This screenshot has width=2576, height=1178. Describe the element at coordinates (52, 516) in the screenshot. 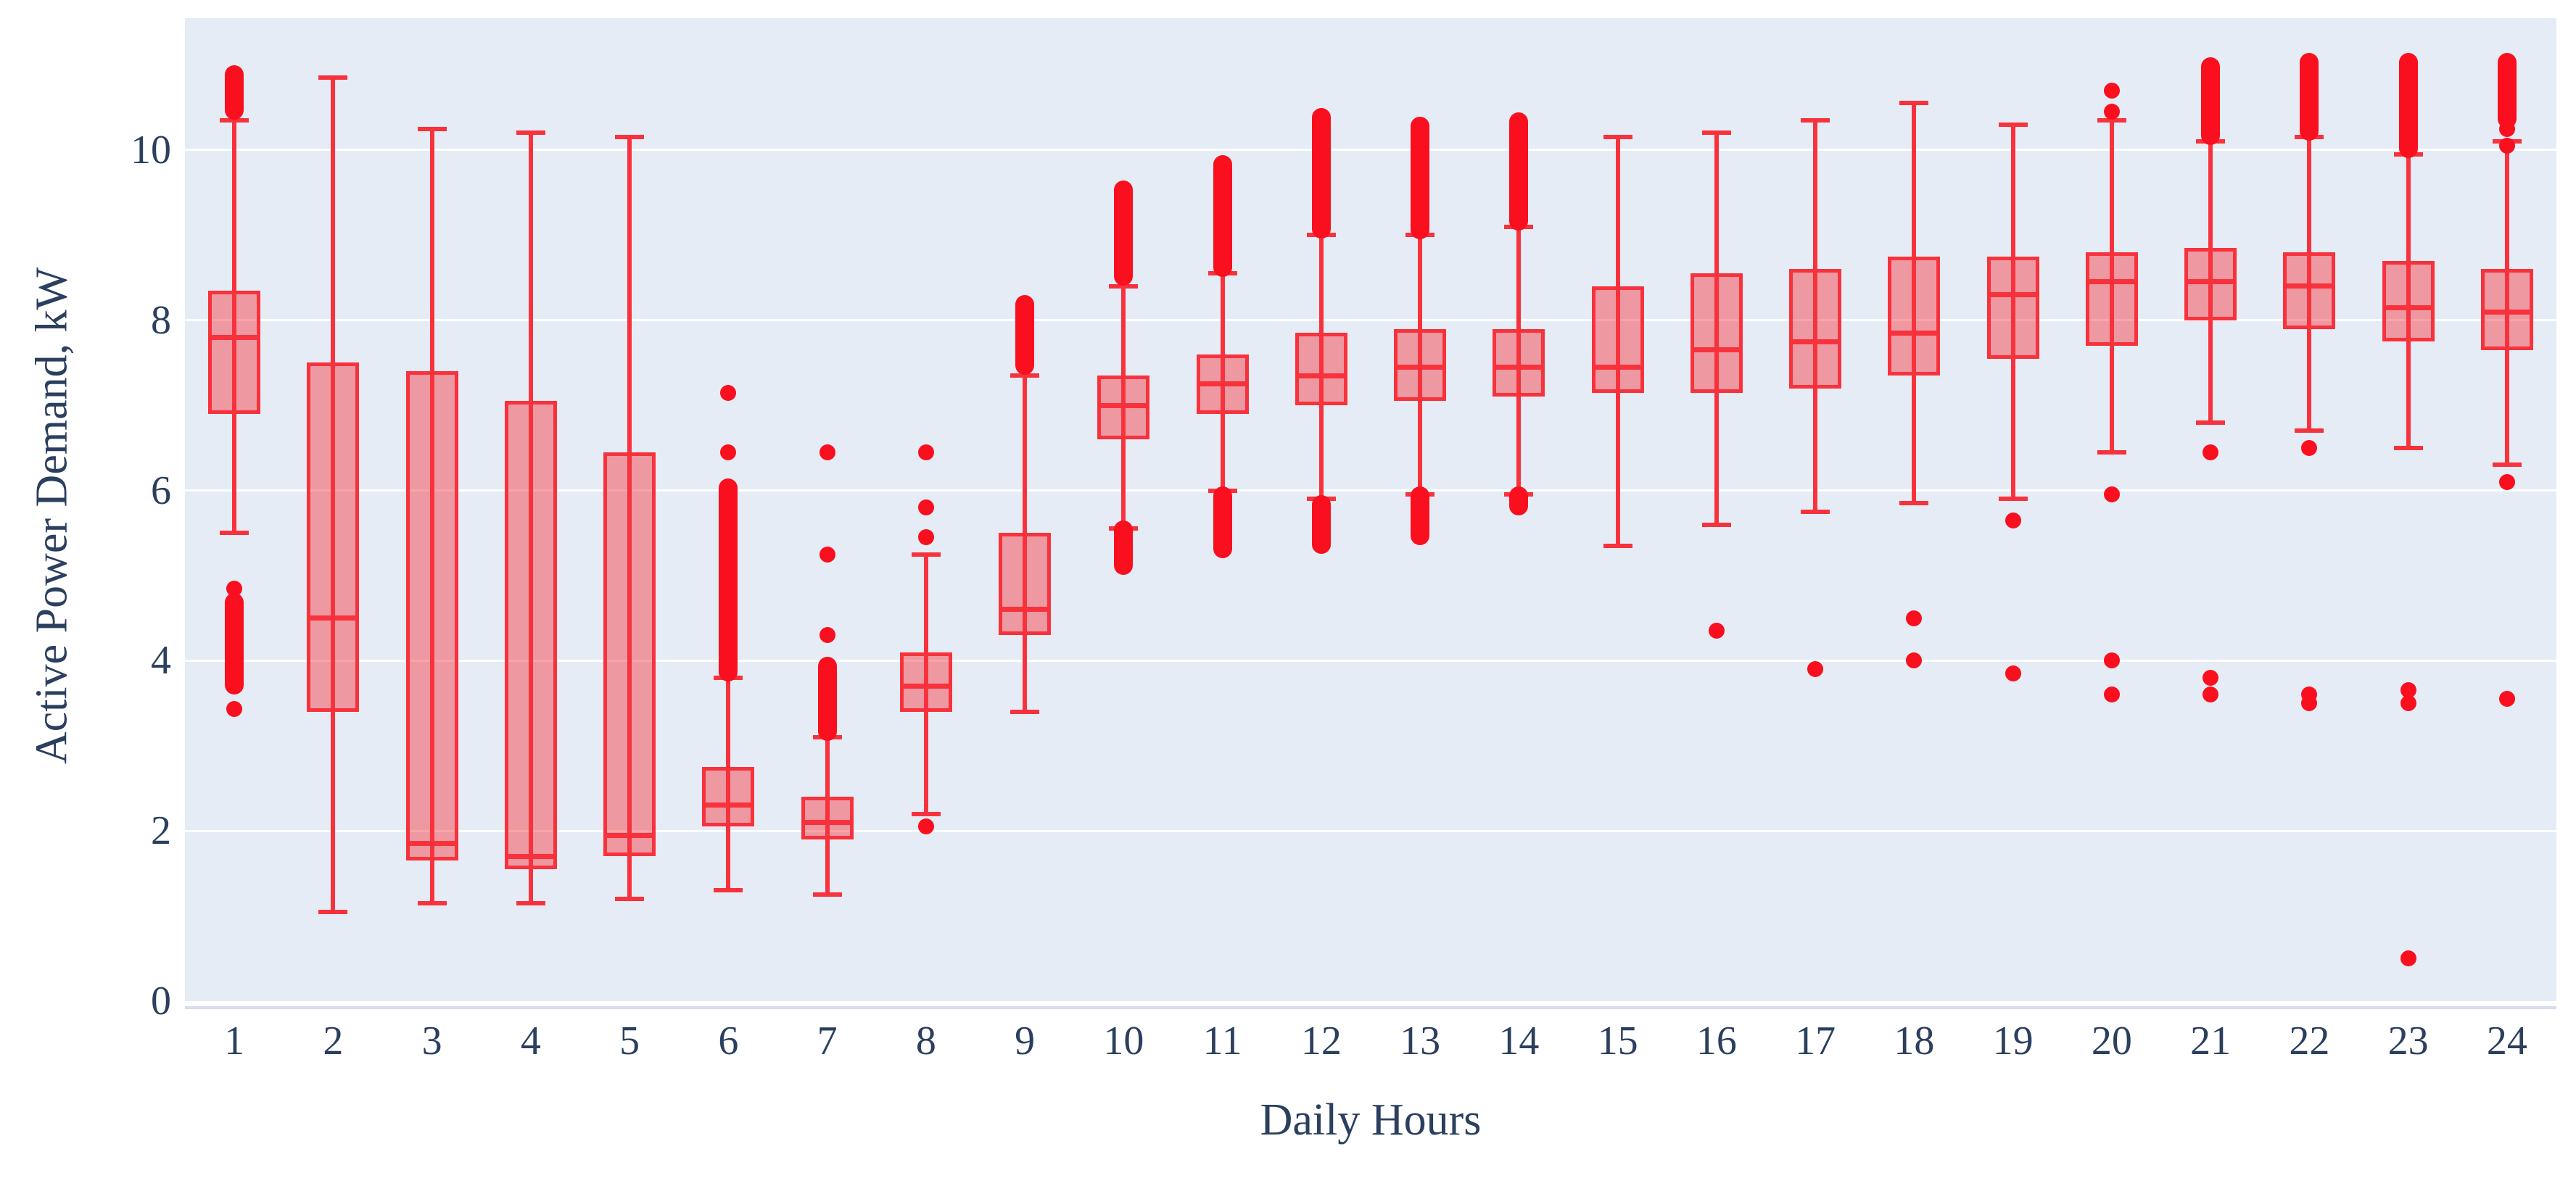

I see `y-axis-title: Active Power Demand, kW` at that location.